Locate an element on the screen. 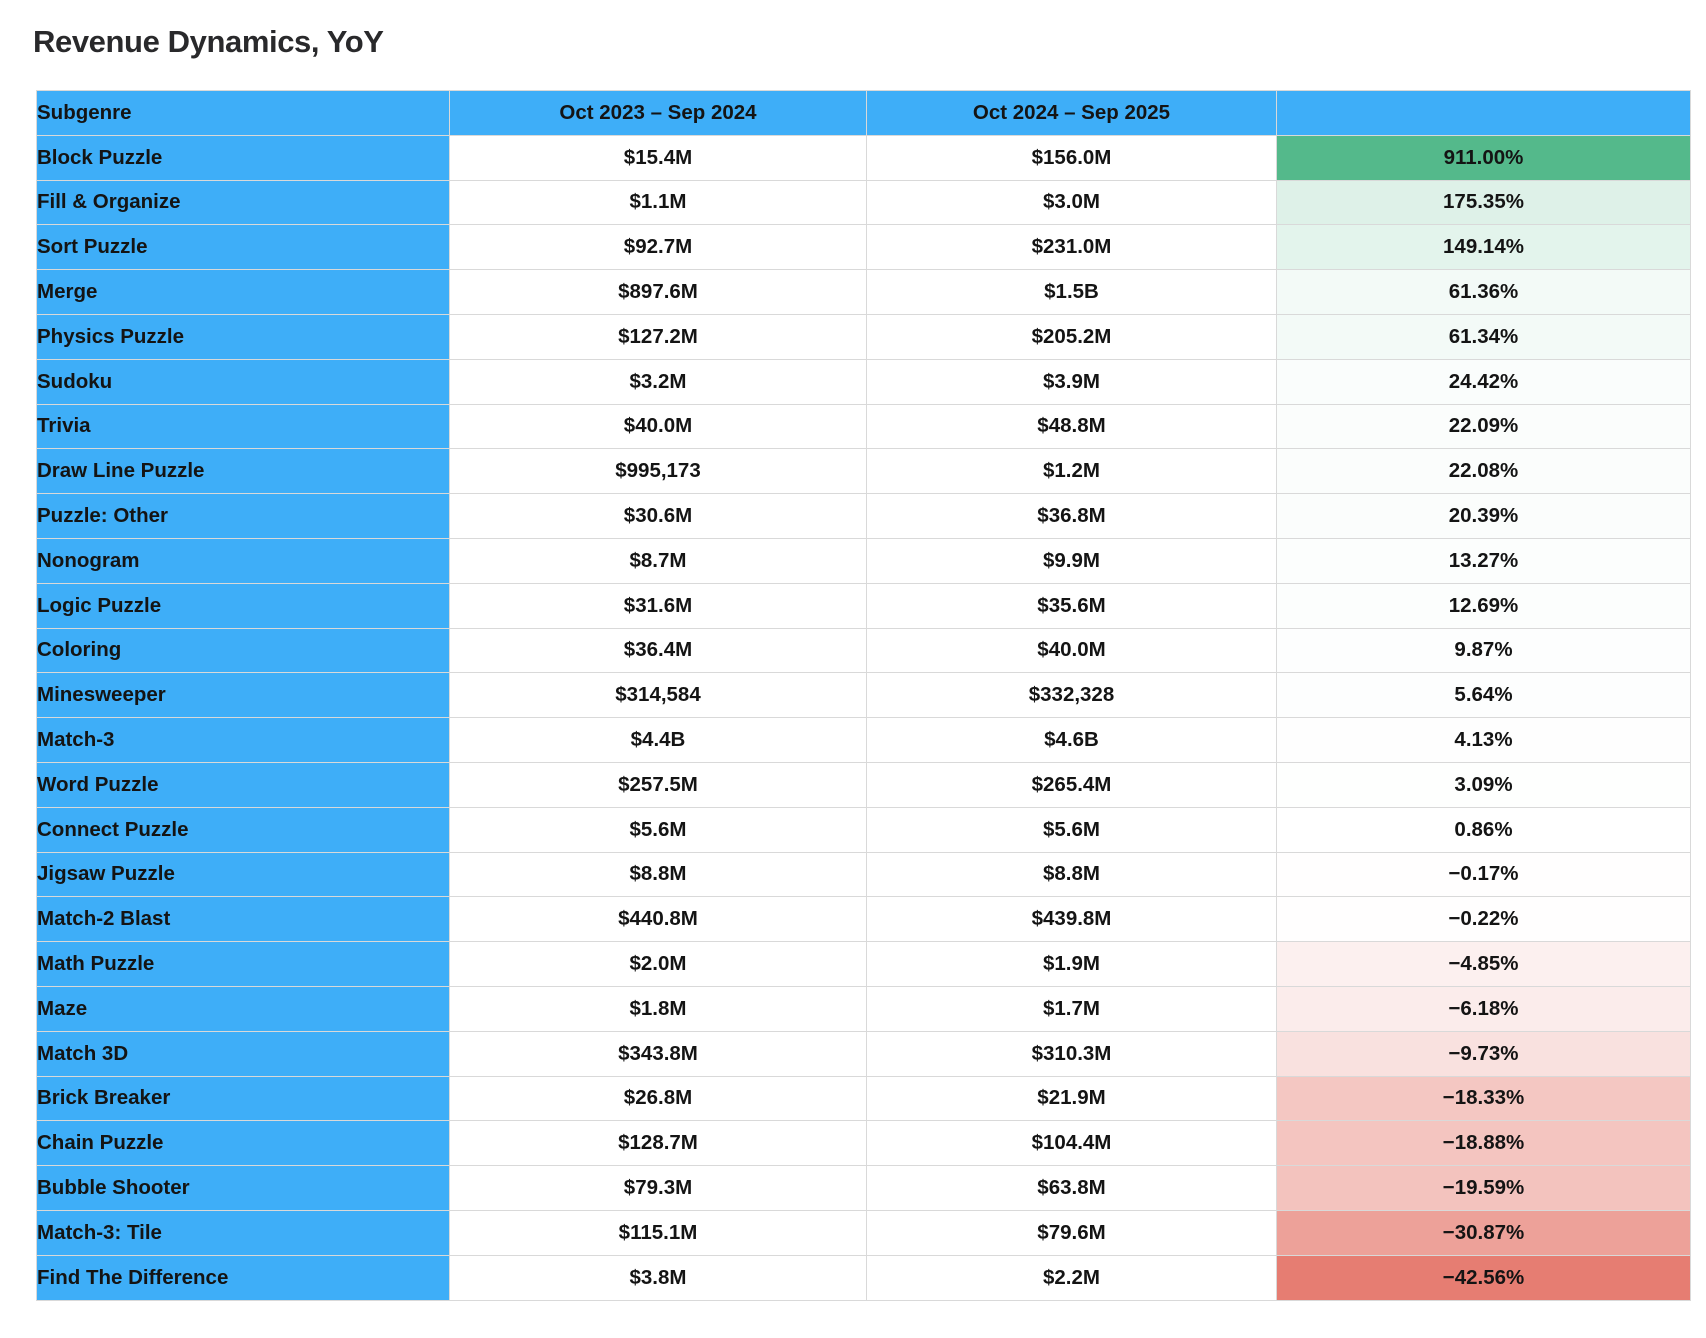 The width and height of the screenshot is (1706, 1338). yoy-delta-cell: −42.56% is located at coordinates (1483, 1277).